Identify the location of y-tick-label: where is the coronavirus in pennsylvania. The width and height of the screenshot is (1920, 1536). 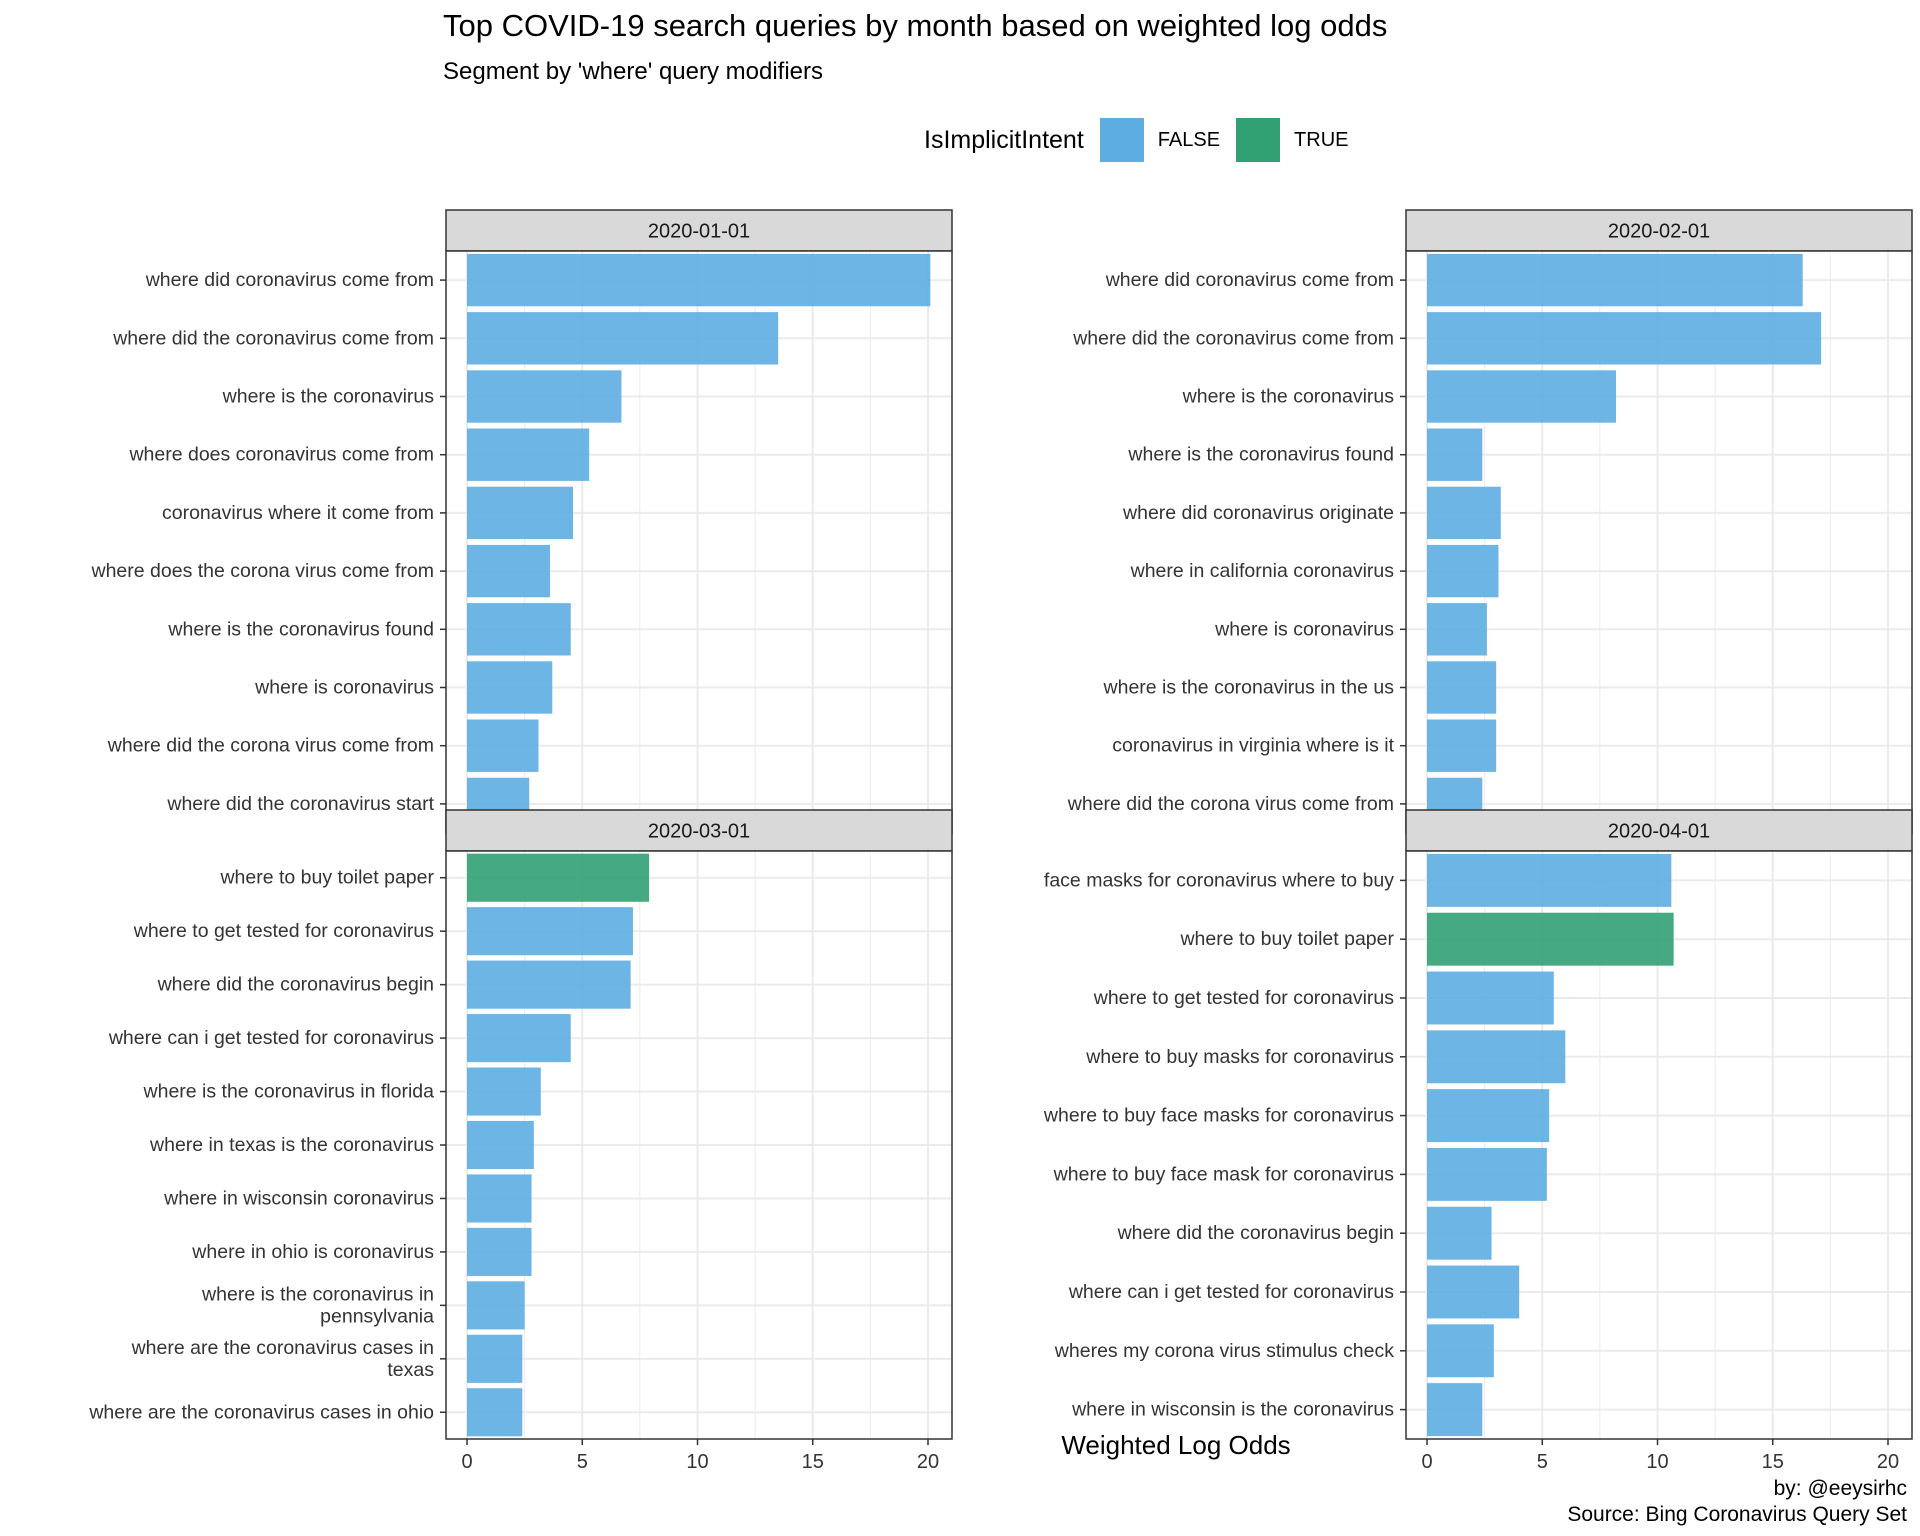
(317, 1305).